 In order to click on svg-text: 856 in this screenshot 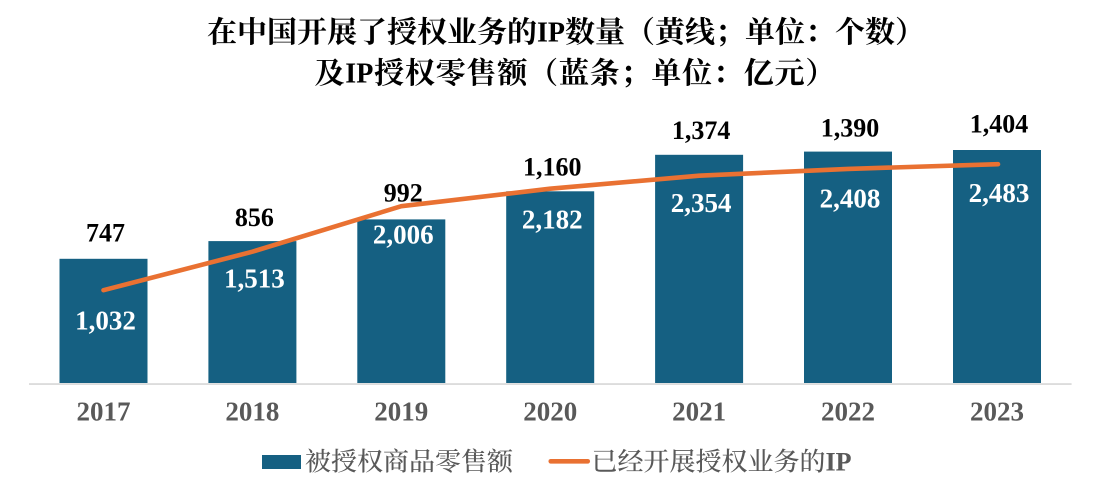, I will do `click(254, 217)`.